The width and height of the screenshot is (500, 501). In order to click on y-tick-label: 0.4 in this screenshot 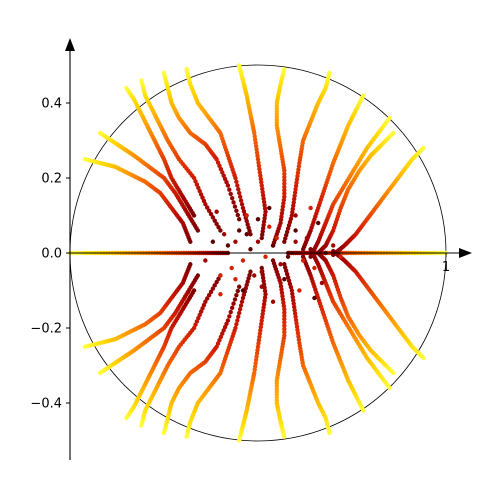, I will do `click(51, 104)`.